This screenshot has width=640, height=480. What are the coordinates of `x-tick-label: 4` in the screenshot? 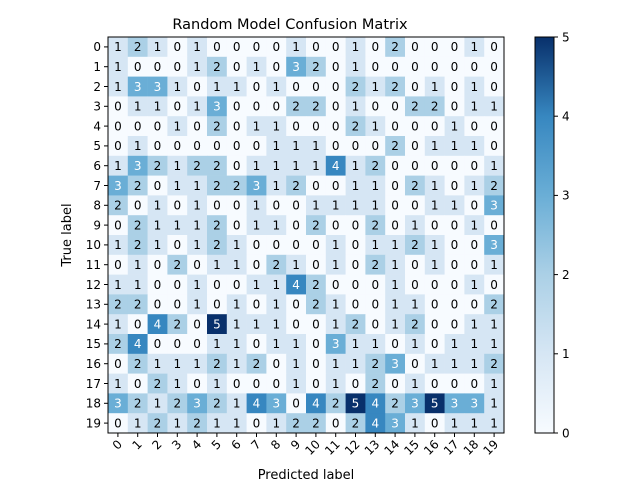 It's located at (196, 444).